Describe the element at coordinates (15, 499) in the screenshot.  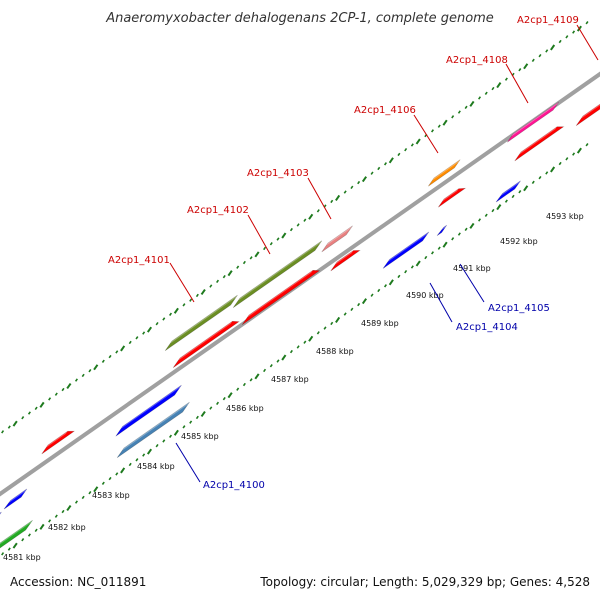
I see `feature-blue-e` at that location.